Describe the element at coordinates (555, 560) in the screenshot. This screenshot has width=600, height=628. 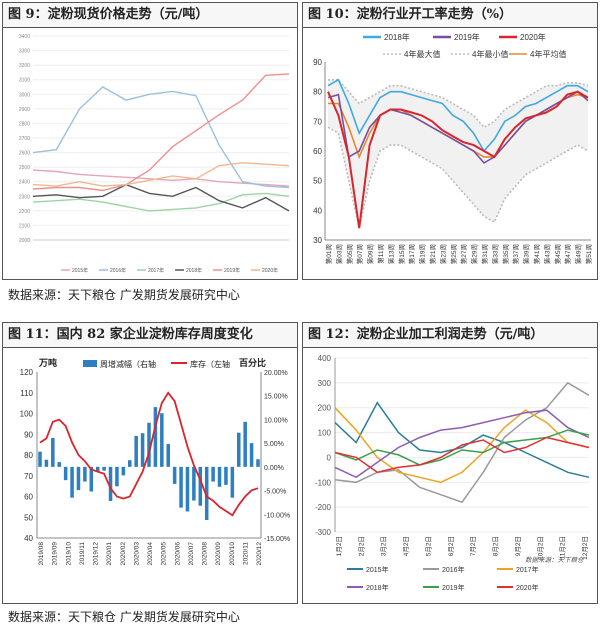
I see `source-annotation: 数据来源：天下粮仓` at that location.